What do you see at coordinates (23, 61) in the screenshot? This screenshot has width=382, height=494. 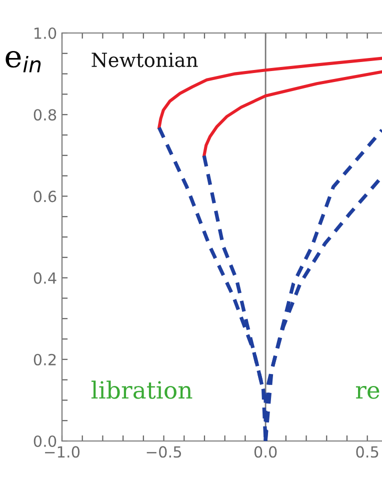 I see `y-axis-title: e$_{in}$` at bounding box center [23, 61].